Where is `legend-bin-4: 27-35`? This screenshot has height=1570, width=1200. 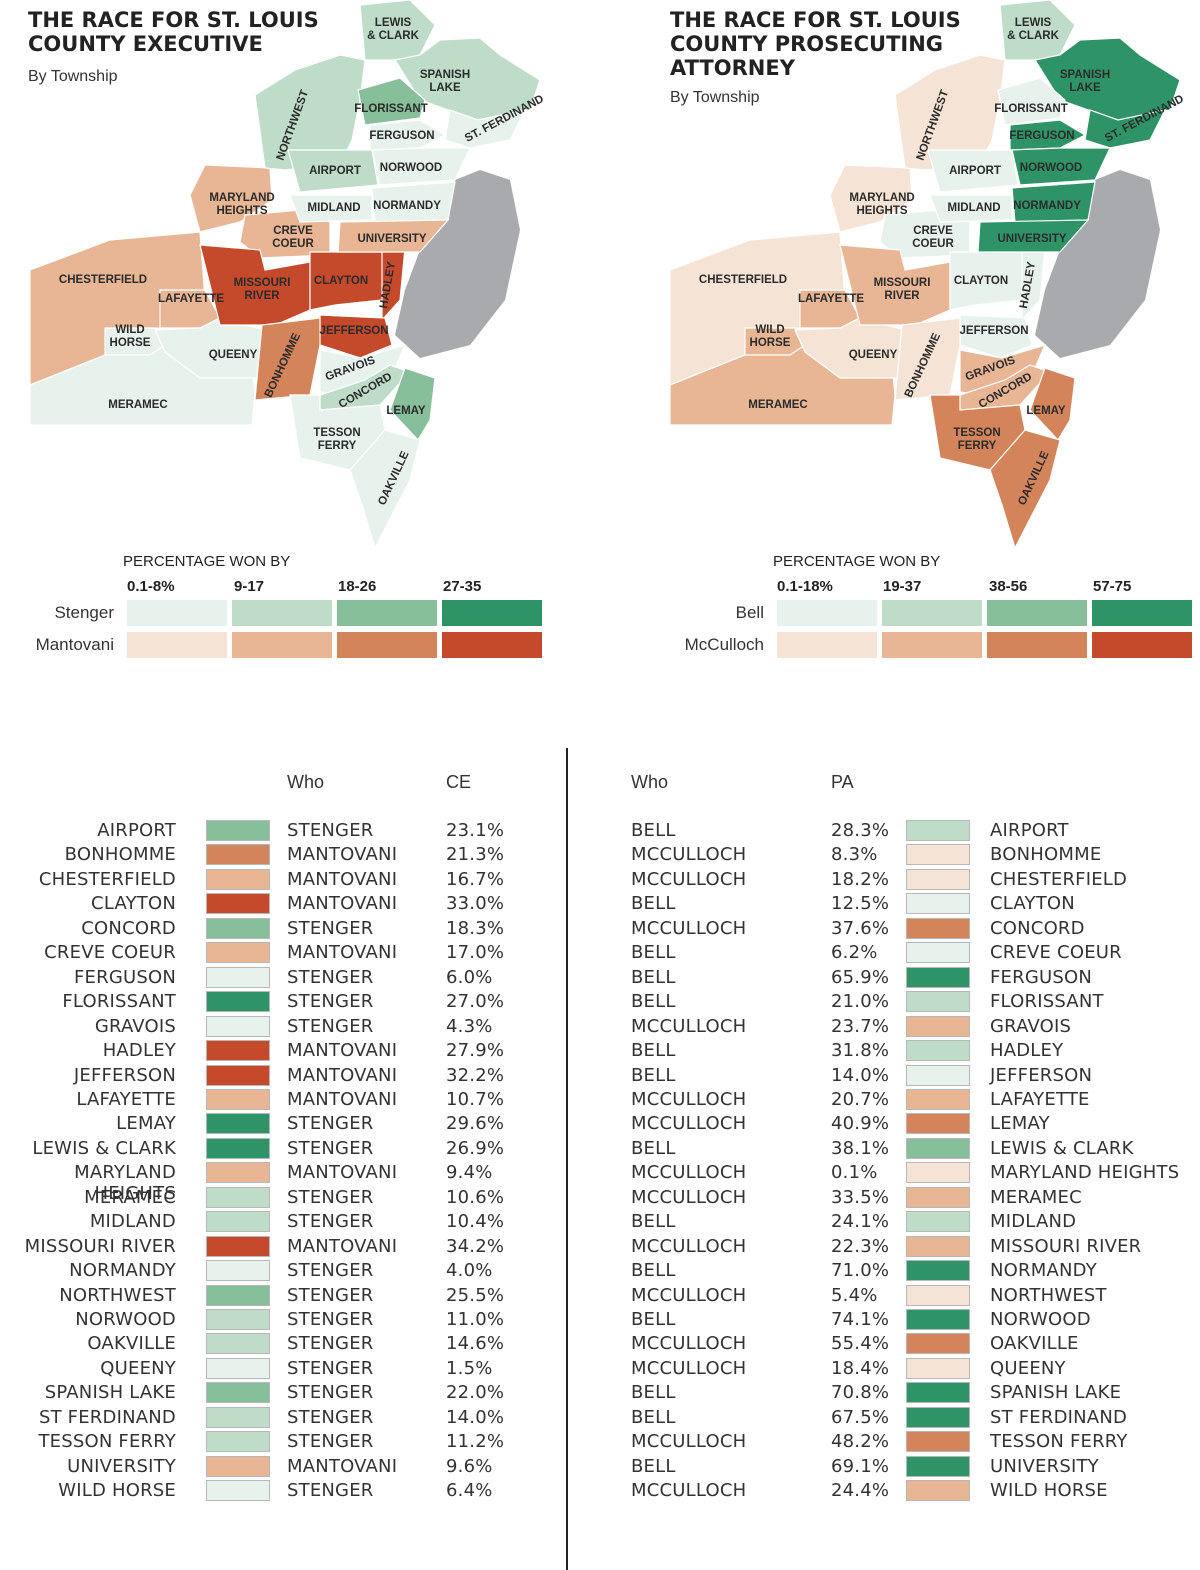
legend-bin-4: 27-35 is located at coordinates (462, 586).